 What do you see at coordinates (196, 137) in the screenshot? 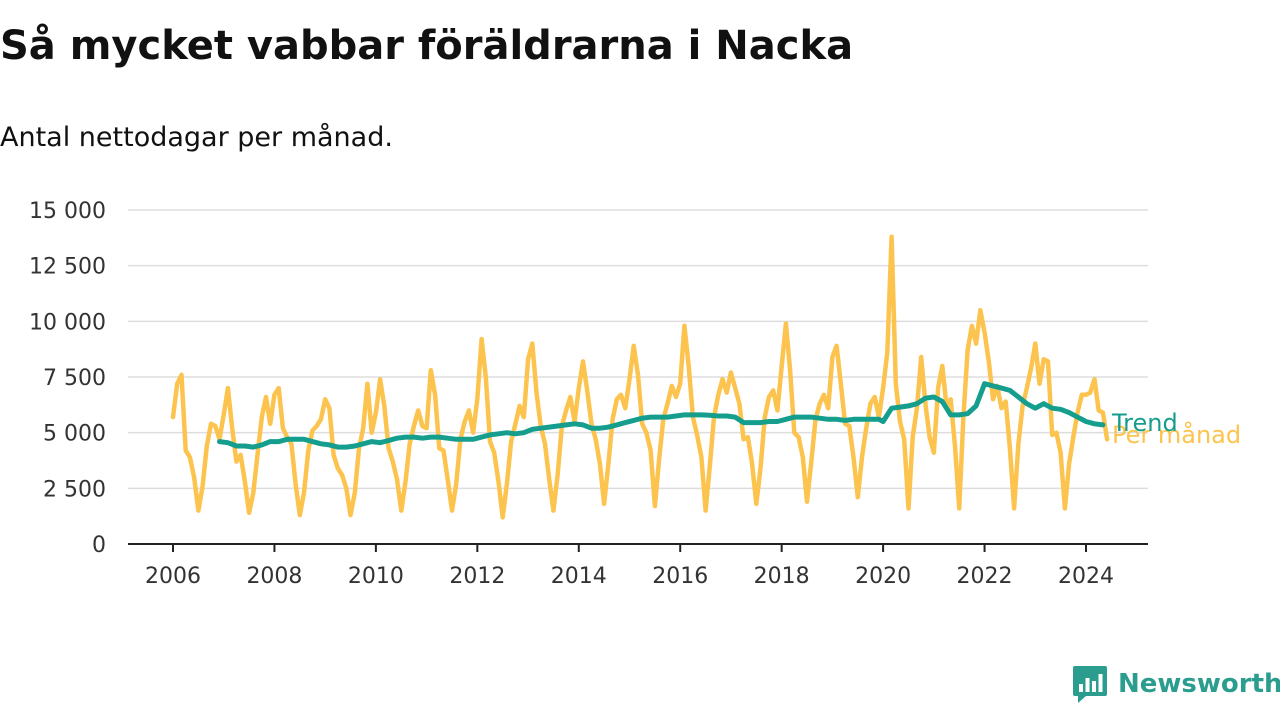
I see `page-subtitle: Antal nettodagar per månad.` at bounding box center [196, 137].